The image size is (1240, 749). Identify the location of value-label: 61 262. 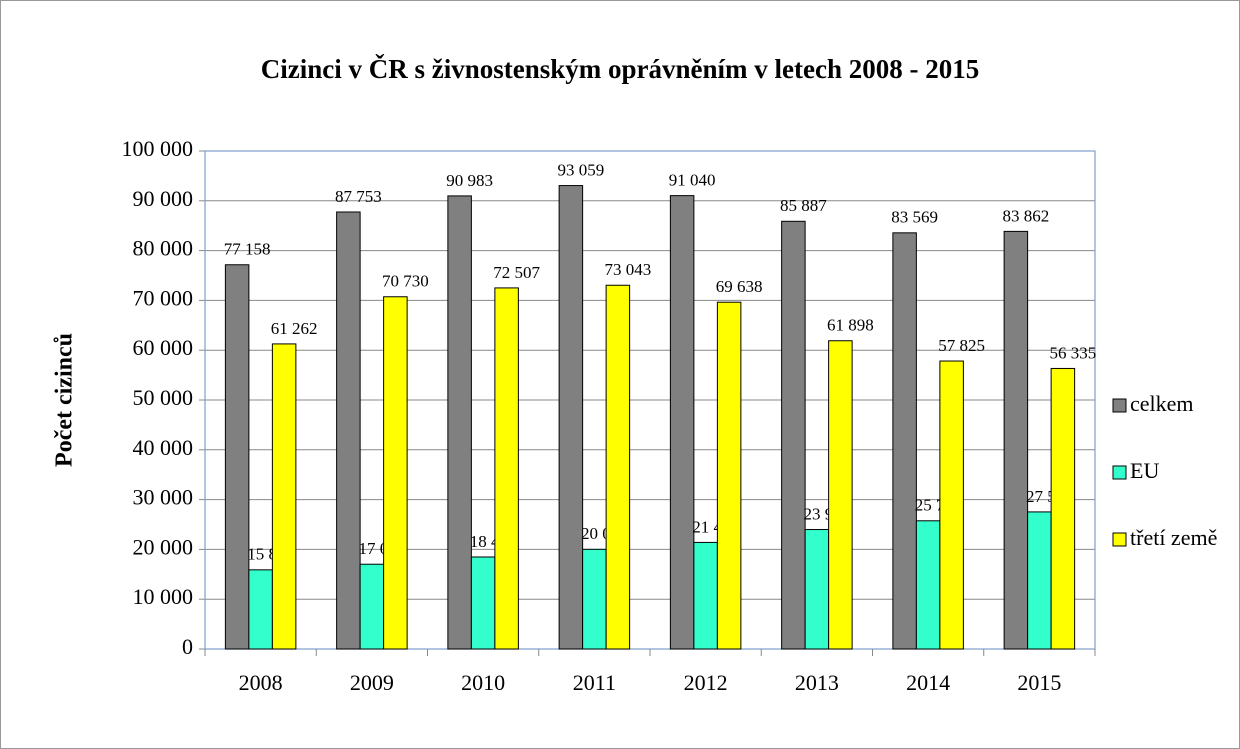
(294, 328).